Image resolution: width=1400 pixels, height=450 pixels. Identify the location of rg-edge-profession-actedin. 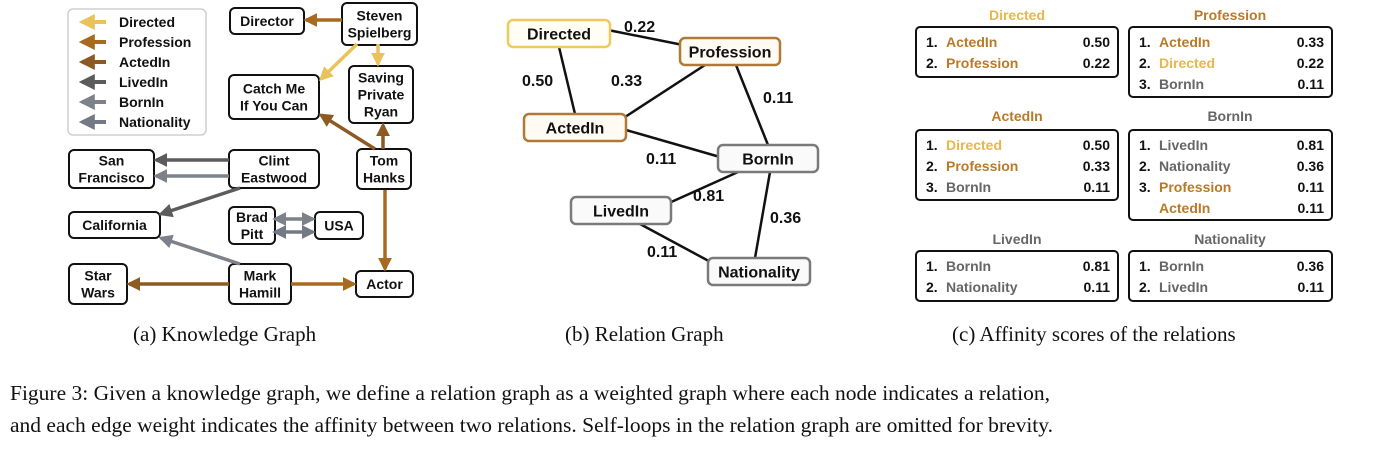
(663, 92).